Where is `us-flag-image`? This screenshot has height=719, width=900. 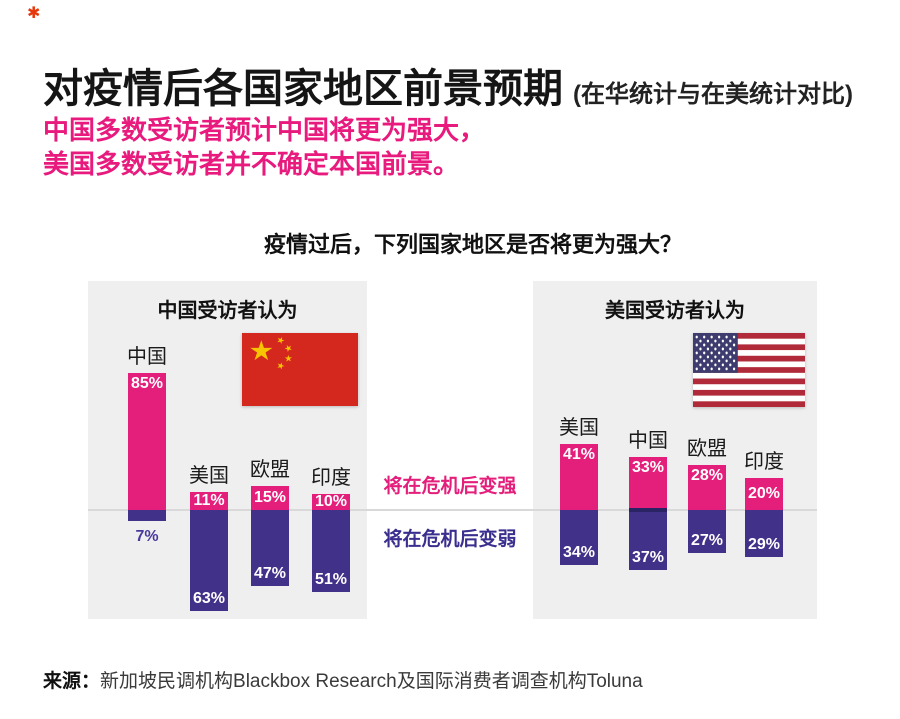 us-flag-image is located at coordinates (749, 370).